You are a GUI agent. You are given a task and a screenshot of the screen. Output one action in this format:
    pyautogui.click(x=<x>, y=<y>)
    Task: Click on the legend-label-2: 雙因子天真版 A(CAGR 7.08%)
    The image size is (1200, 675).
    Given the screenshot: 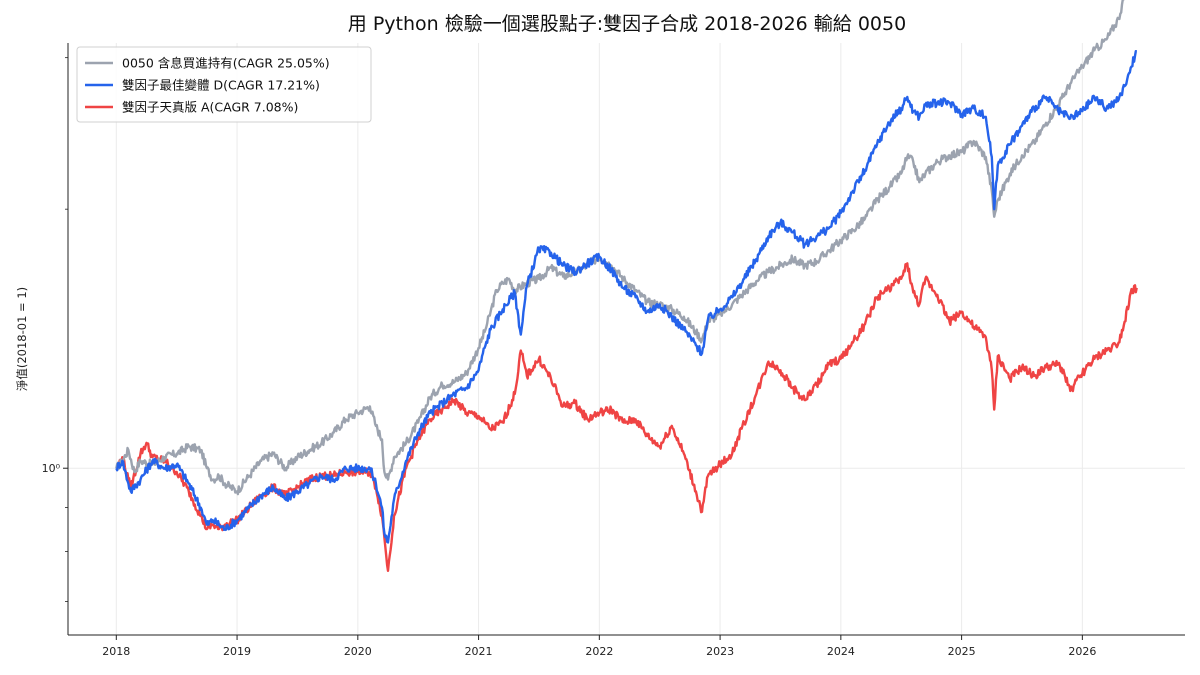 What is the action you would take?
    pyautogui.click(x=210, y=107)
    